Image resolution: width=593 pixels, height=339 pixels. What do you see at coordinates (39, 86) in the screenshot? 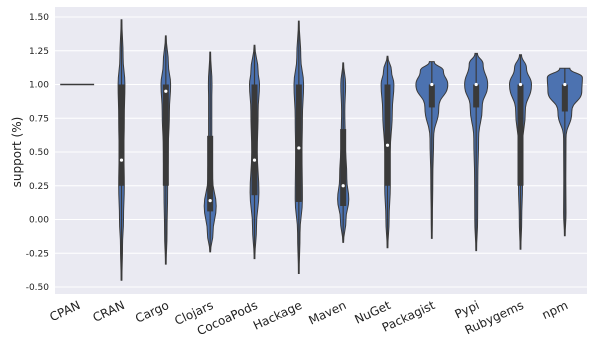
I see `y-tick-label: 1.00` at bounding box center [39, 86].